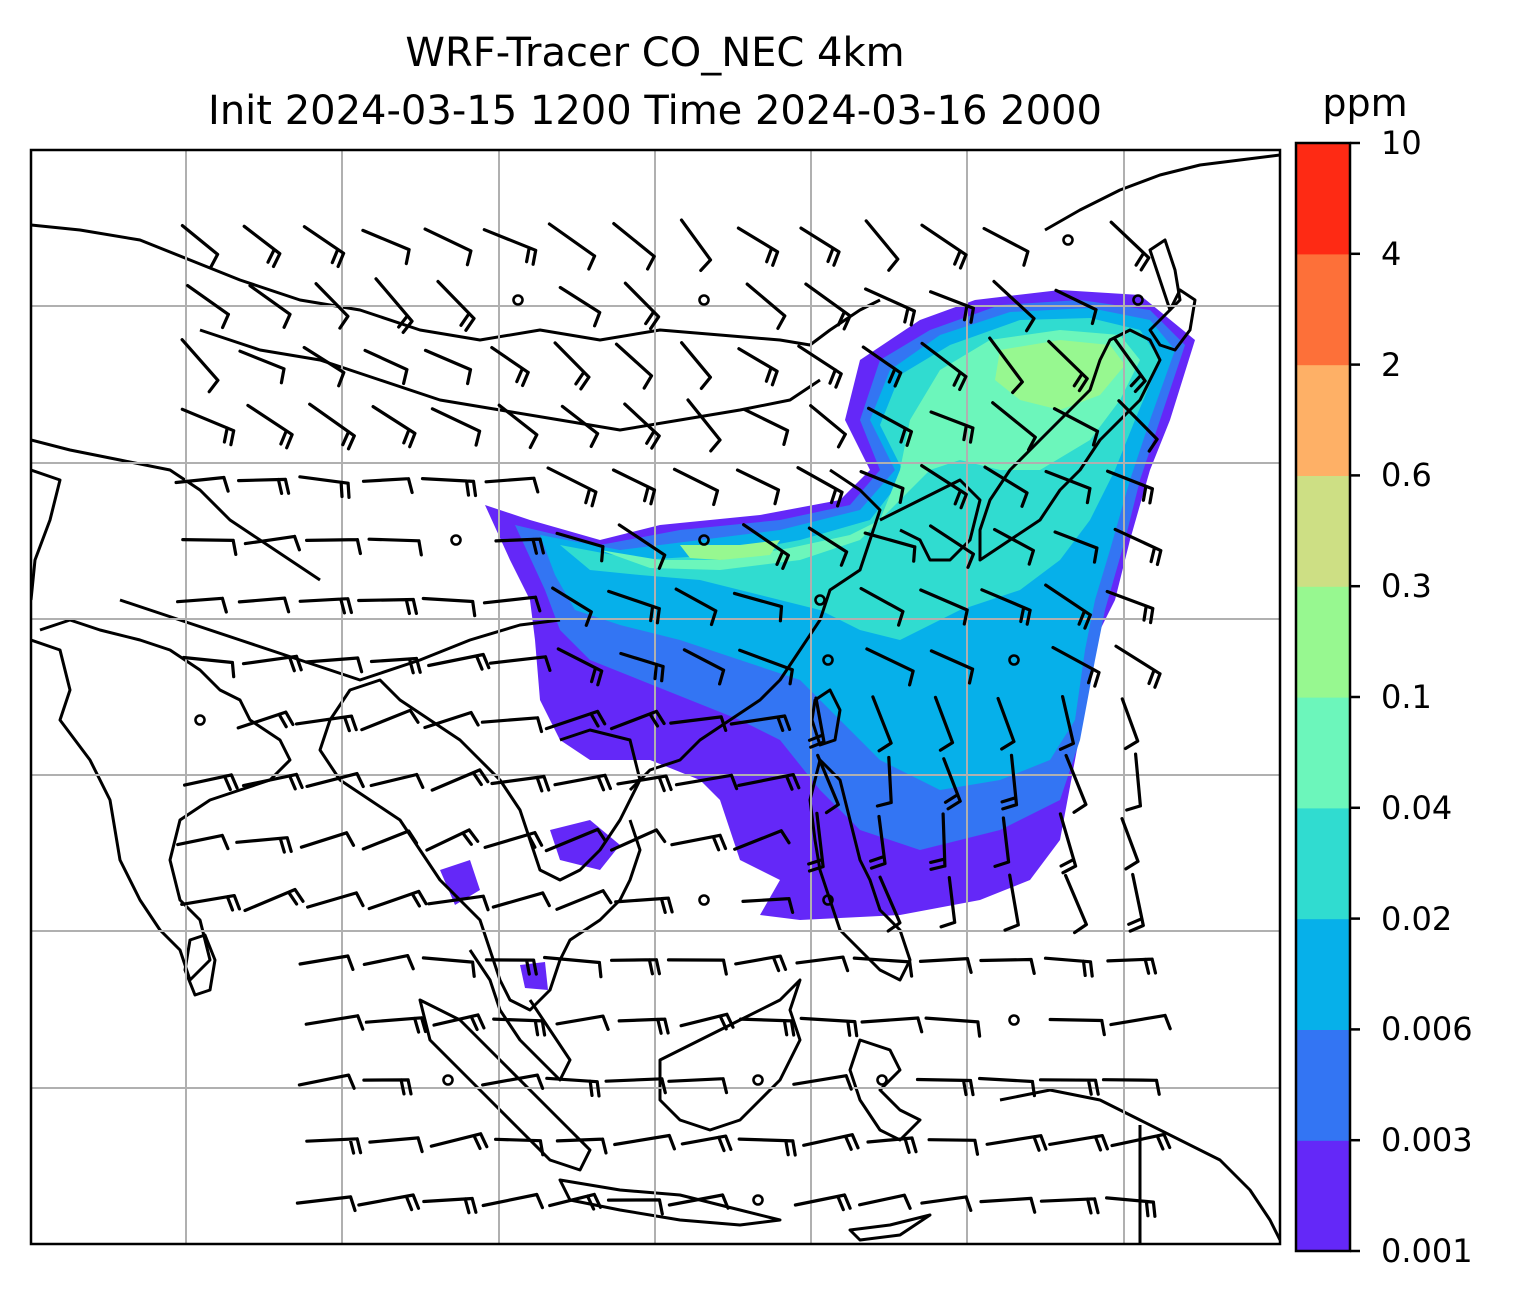 This screenshot has height=1306, width=1528. What do you see at coordinates (1427, 1140) in the screenshot?
I see `colorbar-tick-label: 0.003` at bounding box center [1427, 1140].